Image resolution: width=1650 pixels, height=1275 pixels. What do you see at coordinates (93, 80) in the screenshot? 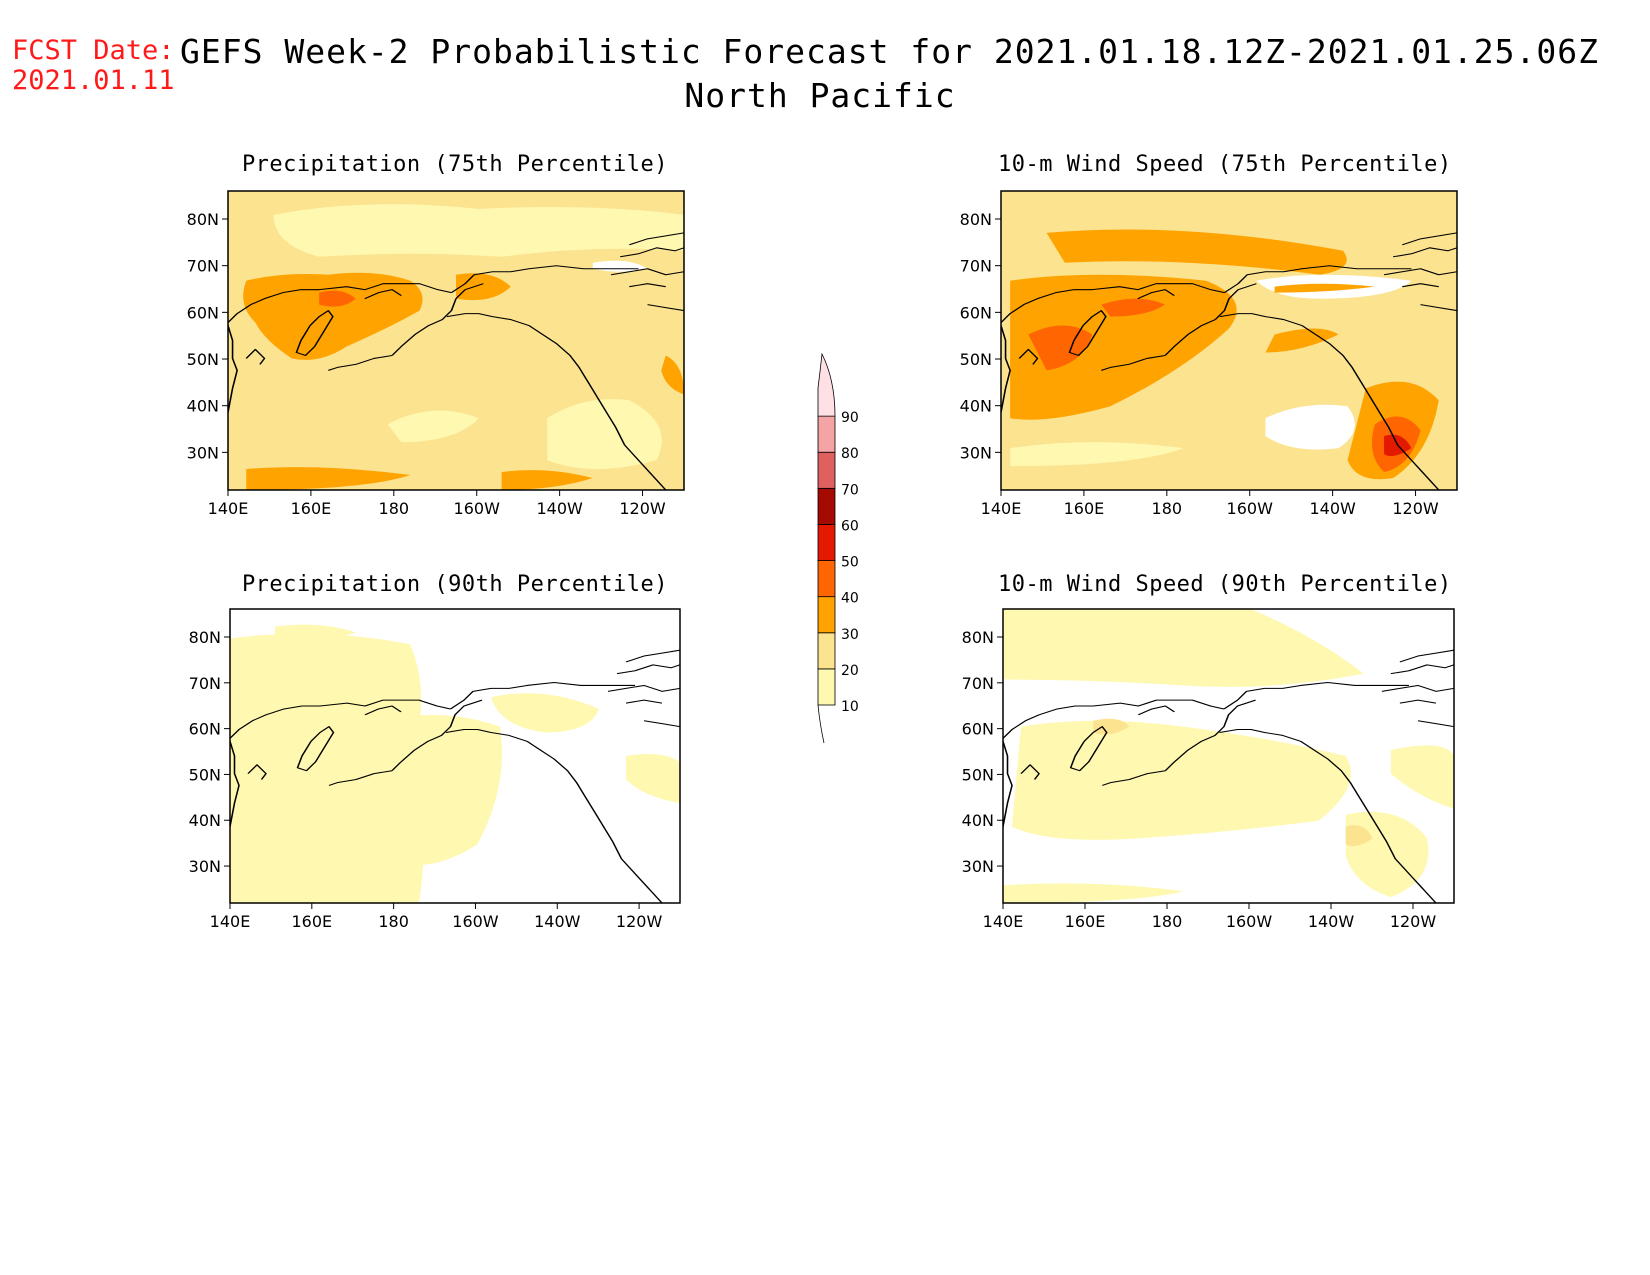
I see `fcst-date-value: 2021.01.11` at bounding box center [93, 80].